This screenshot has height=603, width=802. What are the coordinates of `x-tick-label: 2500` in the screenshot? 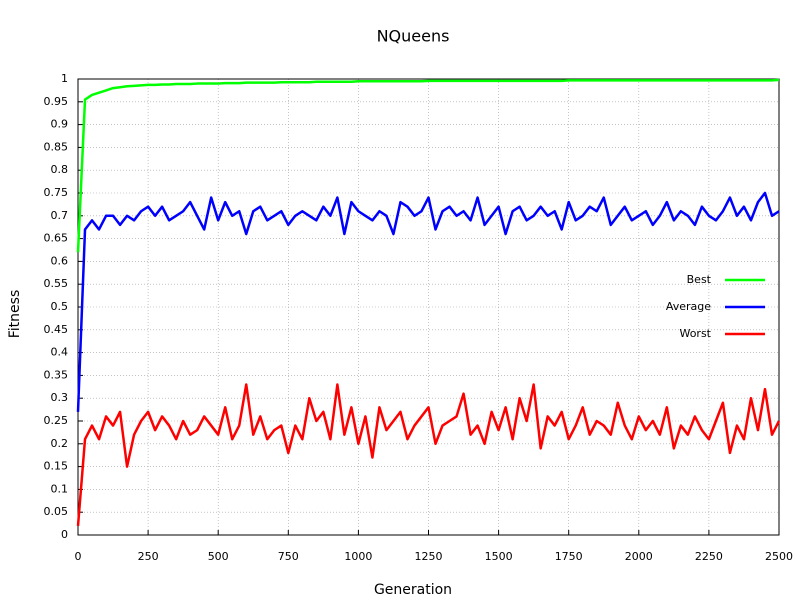 It's located at (779, 556).